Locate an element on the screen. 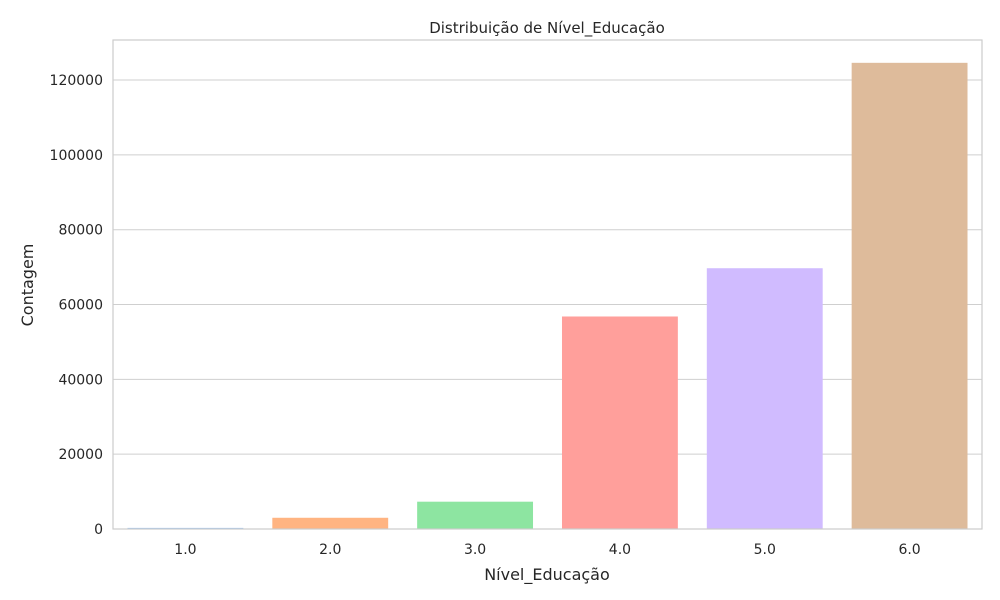  y-axis-ticks: 0 20000 40000 60000 80000 100000 120000 is located at coordinates (76, 305).